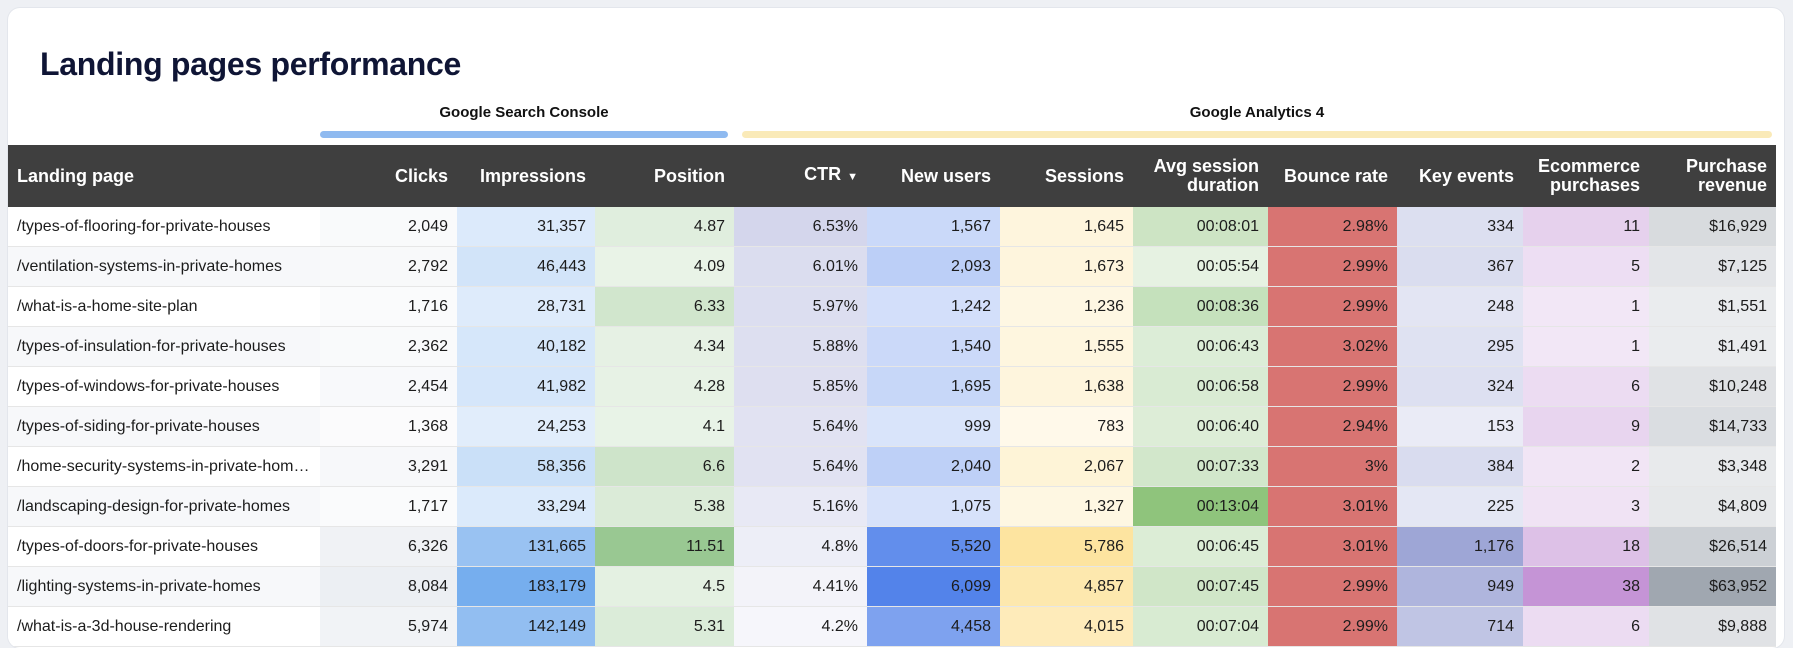 The height and width of the screenshot is (648, 1793). Describe the element at coordinates (524, 134) in the screenshot. I see `group-bar-search-console` at that location.